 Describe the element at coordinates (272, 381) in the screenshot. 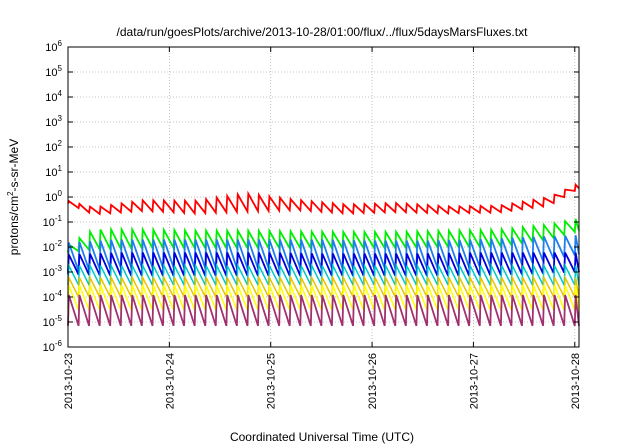

I see `x-tick-label: 2013-10-25` at that location.